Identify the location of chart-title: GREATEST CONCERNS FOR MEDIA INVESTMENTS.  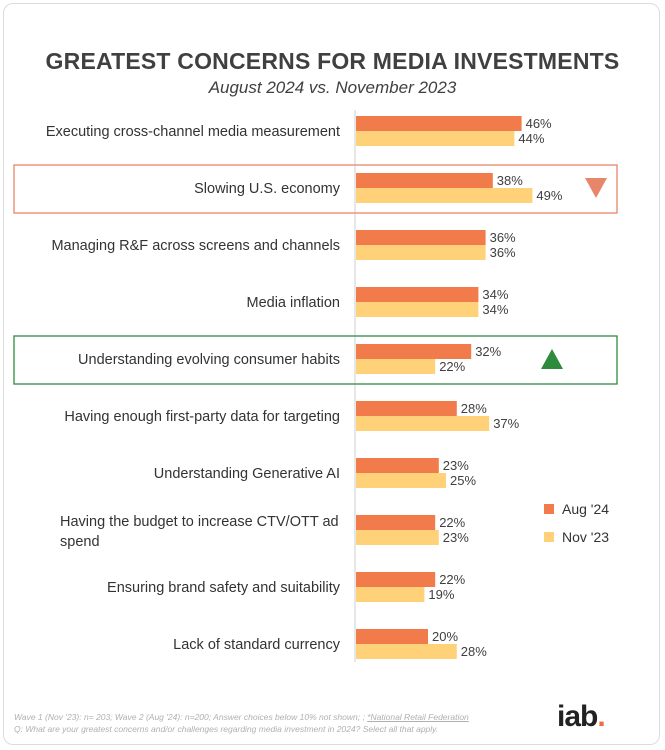
(332, 61).